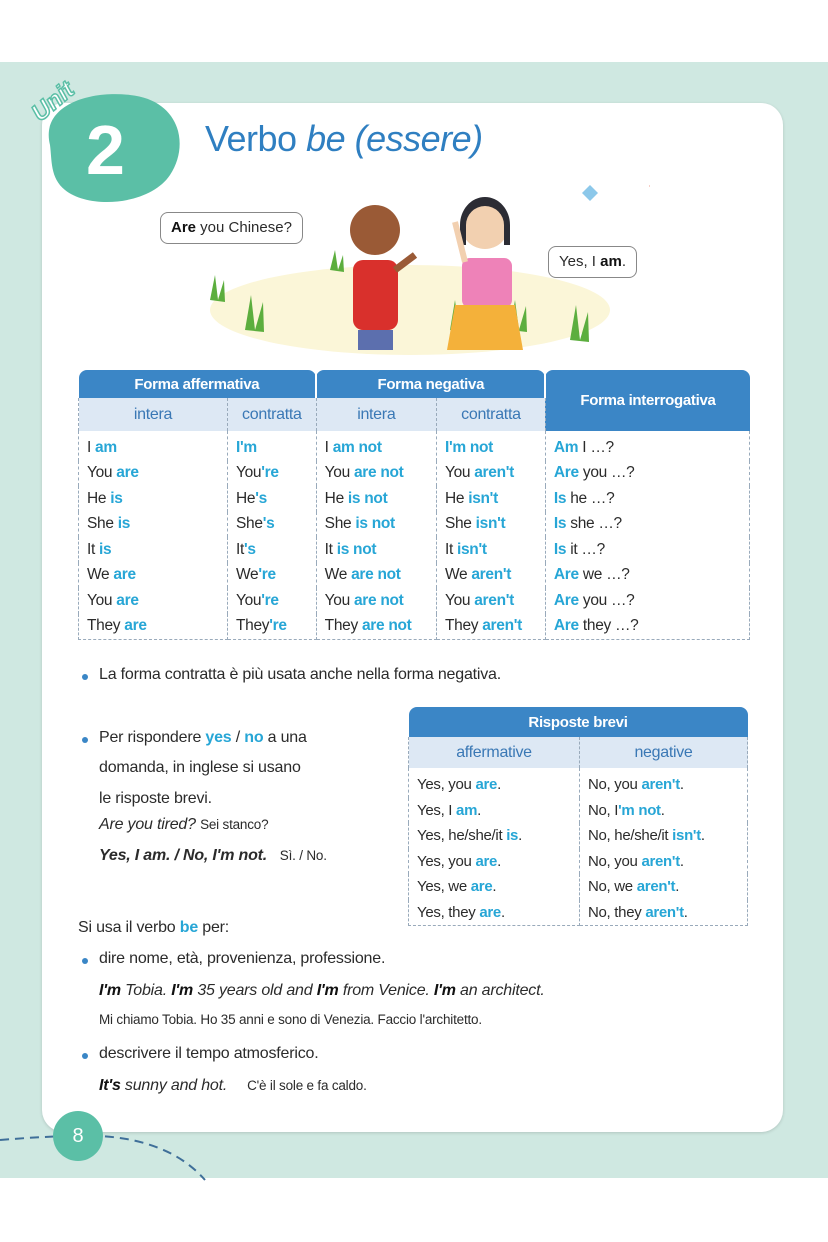  Describe the element at coordinates (153, 414) in the screenshot. I see `sub-header: intera` at that location.